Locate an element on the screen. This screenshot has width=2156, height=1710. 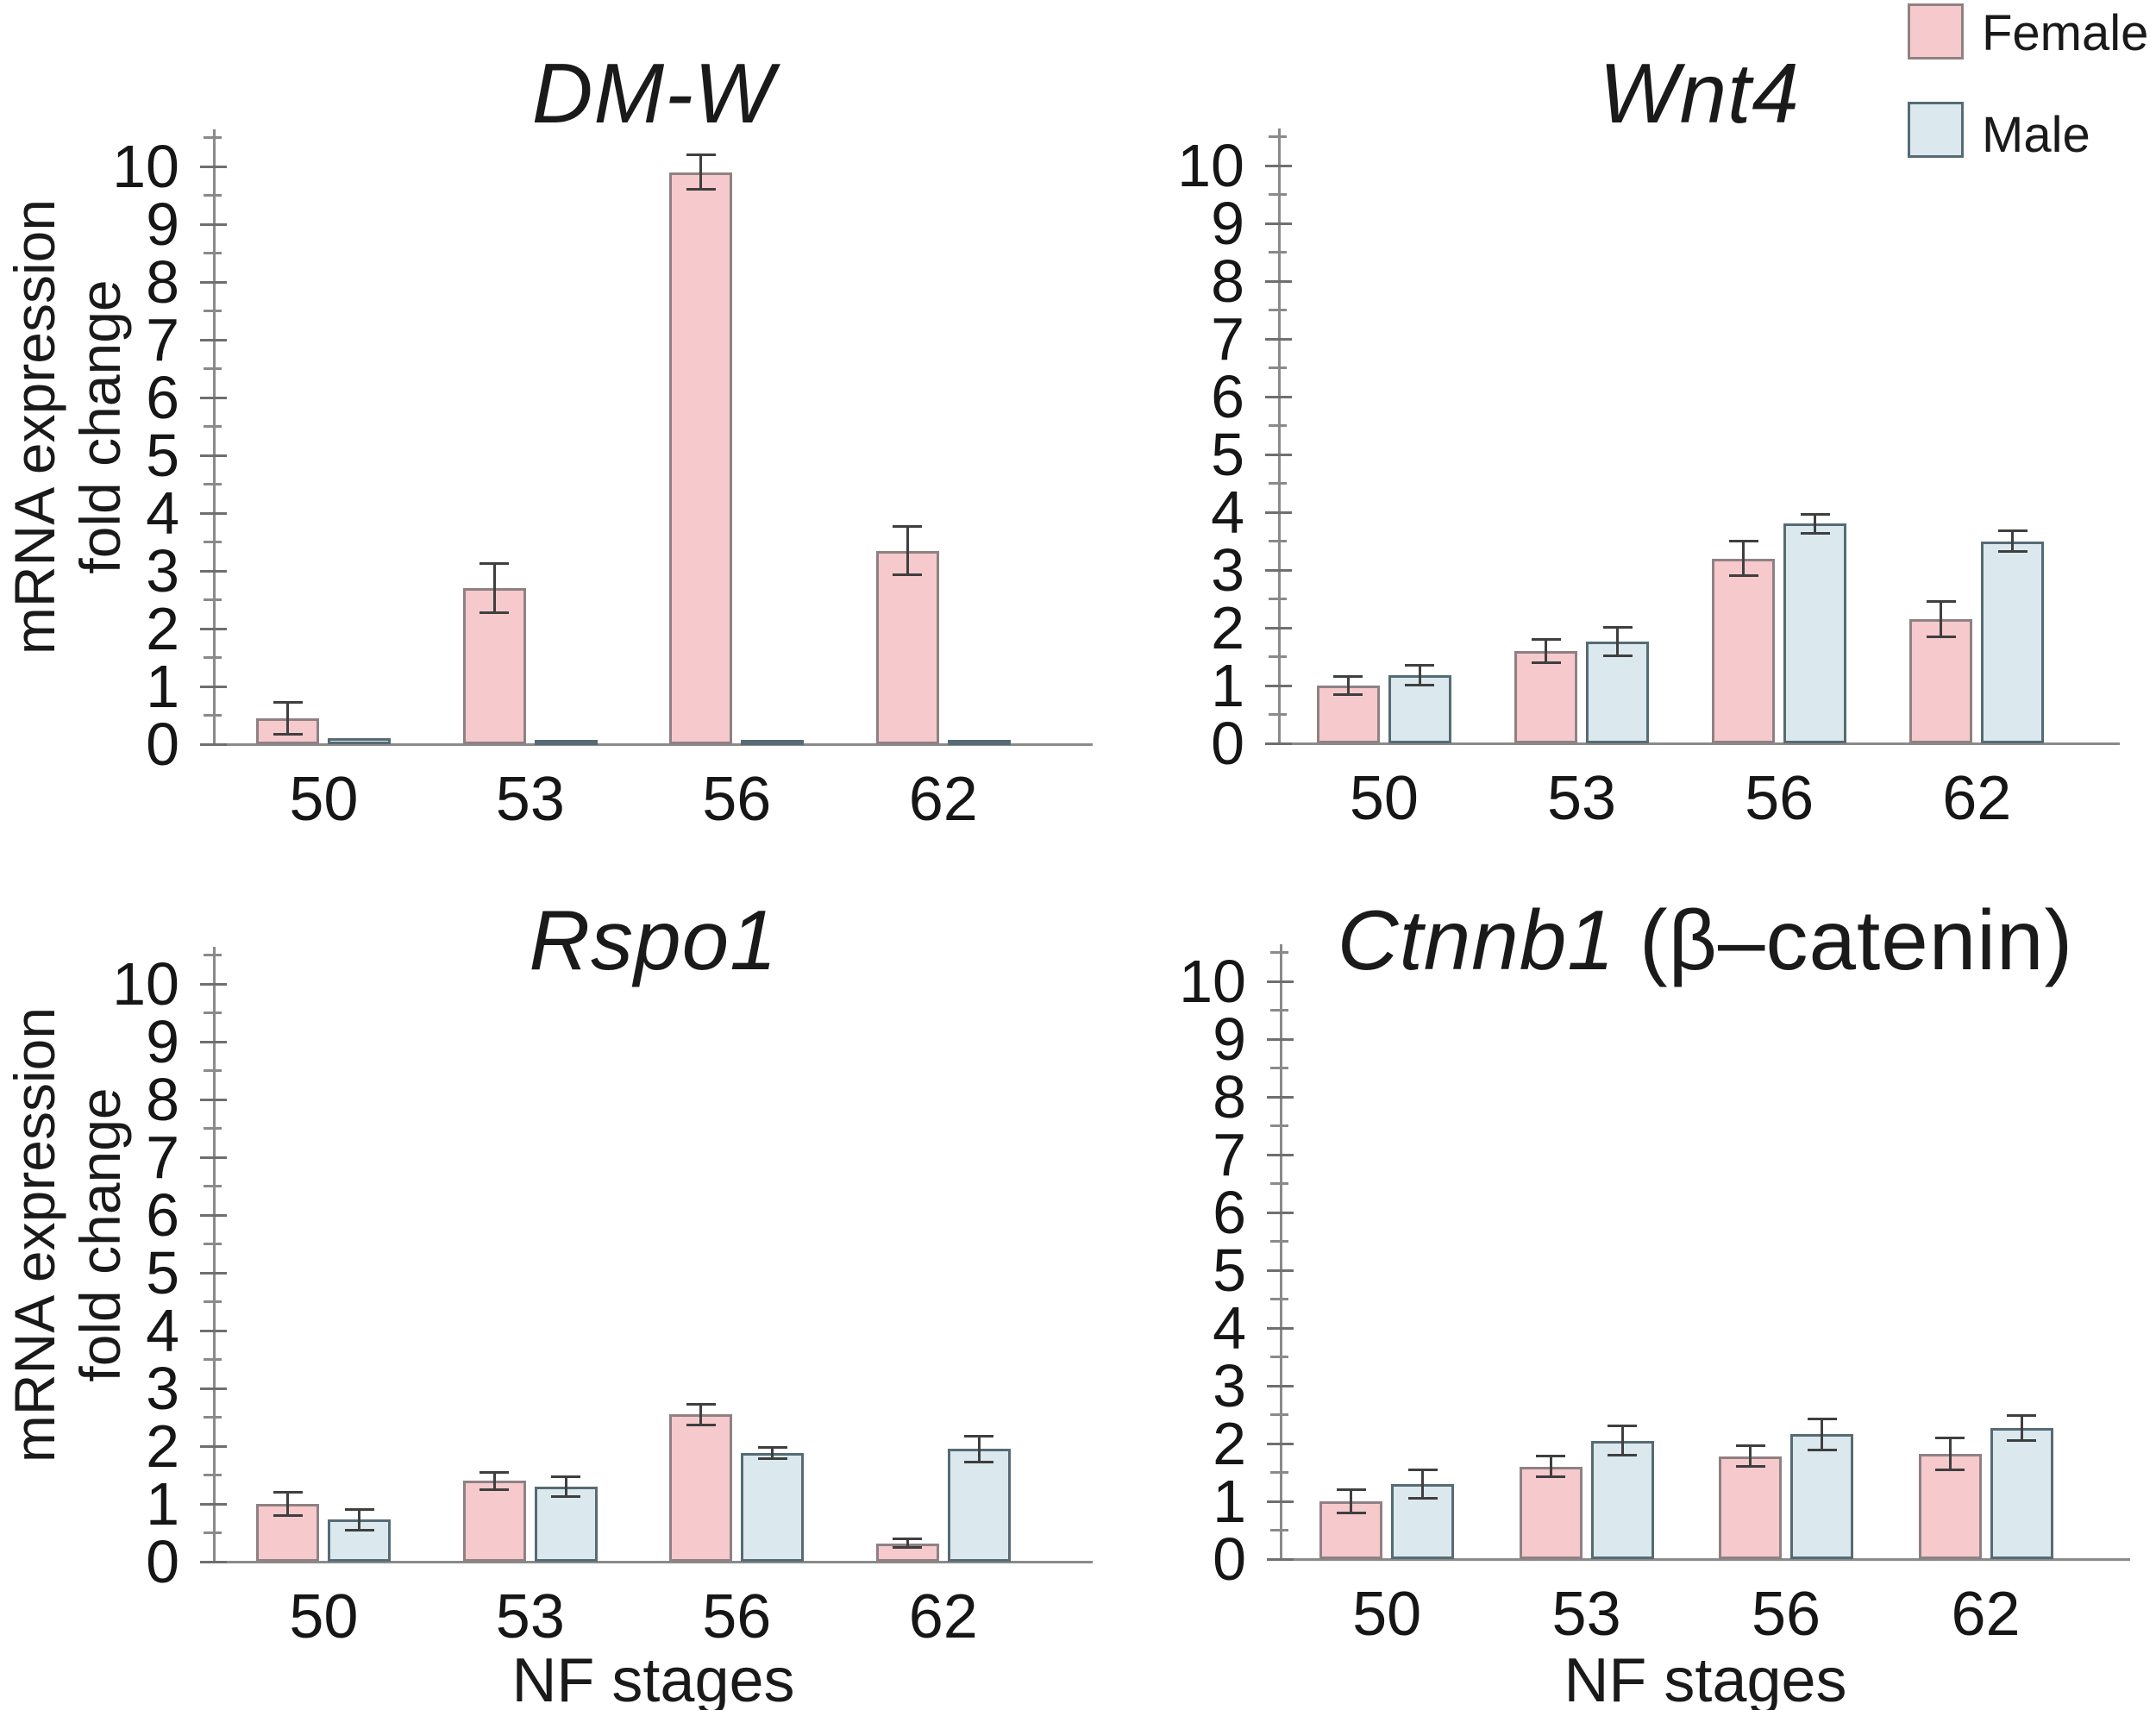
y-tick-label: 0 is located at coordinates (162, 1561).